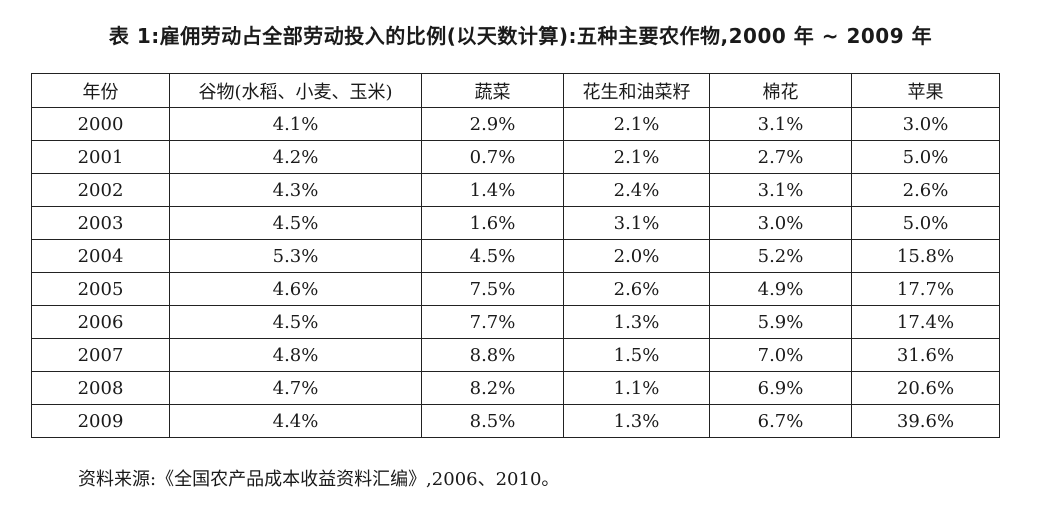 The height and width of the screenshot is (524, 1041). I want to click on cell-vegetables: 8.5%, so click(493, 421).